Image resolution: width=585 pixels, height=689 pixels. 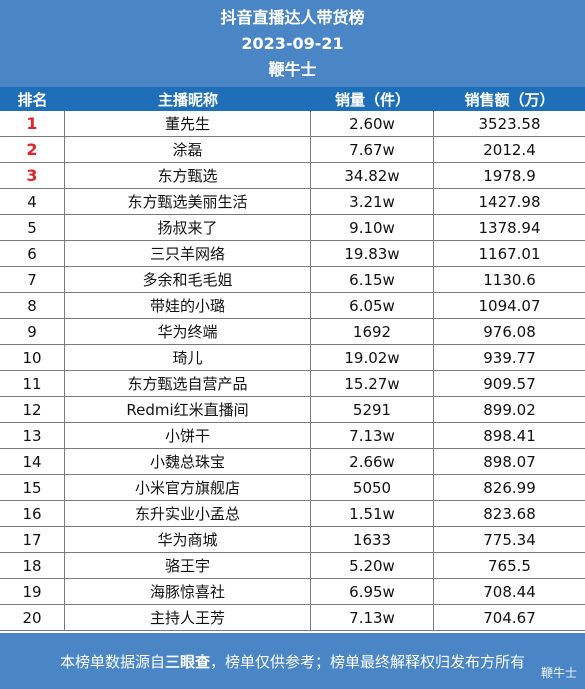 What do you see at coordinates (188, 565) in the screenshot?
I see `name-cell: 骆王宇` at bounding box center [188, 565].